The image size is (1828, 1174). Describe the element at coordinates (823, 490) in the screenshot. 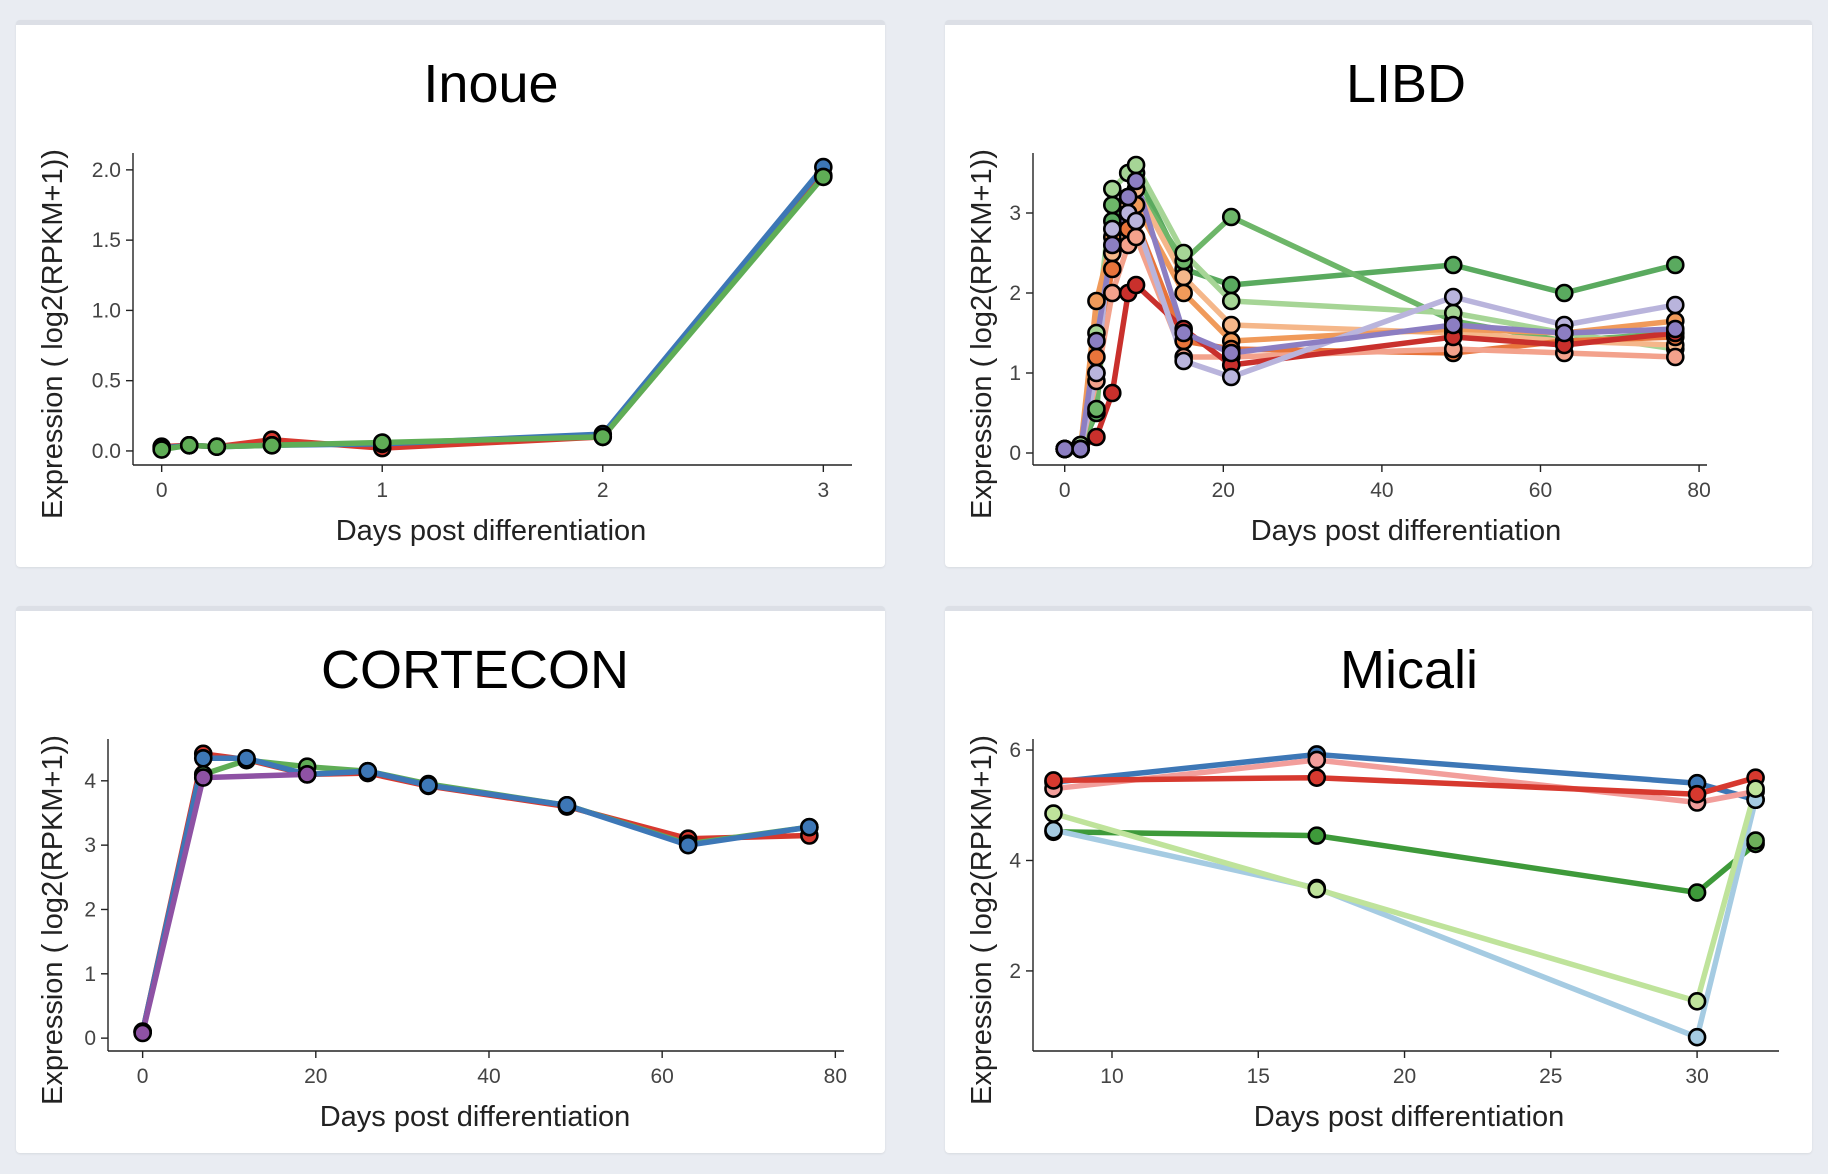

I see `x-tick-label: 3` at that location.